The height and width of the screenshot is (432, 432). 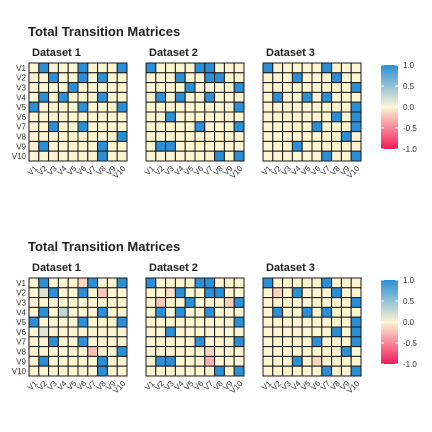 What do you see at coordinates (21, 97) in the screenshot?
I see `y-tick-label: V4` at bounding box center [21, 97].